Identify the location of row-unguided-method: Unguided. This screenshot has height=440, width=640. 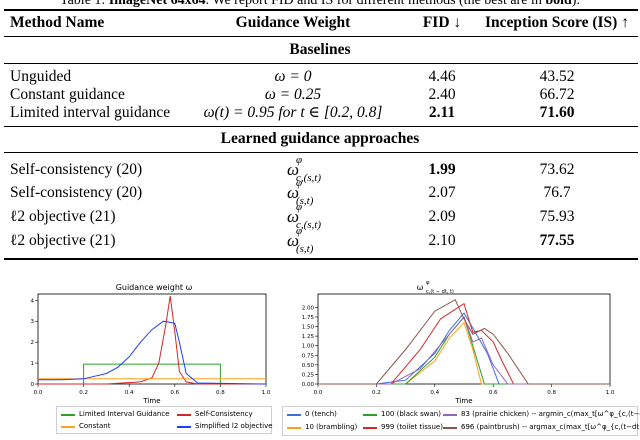
(41, 76).